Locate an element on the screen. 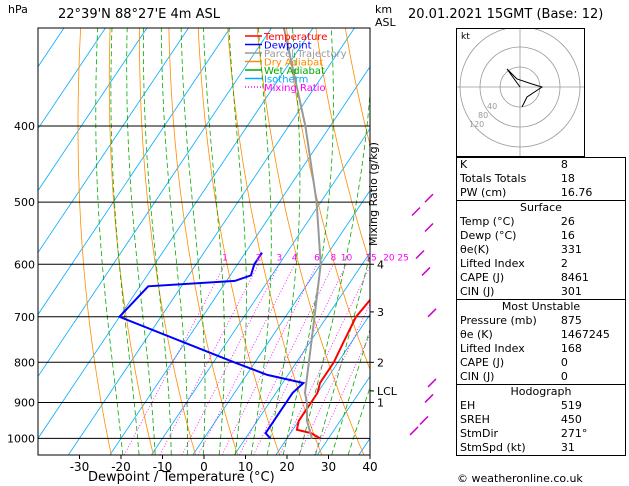 The width and height of the screenshot is (629, 486). height-tick-label: 1 is located at coordinates (380, 402).